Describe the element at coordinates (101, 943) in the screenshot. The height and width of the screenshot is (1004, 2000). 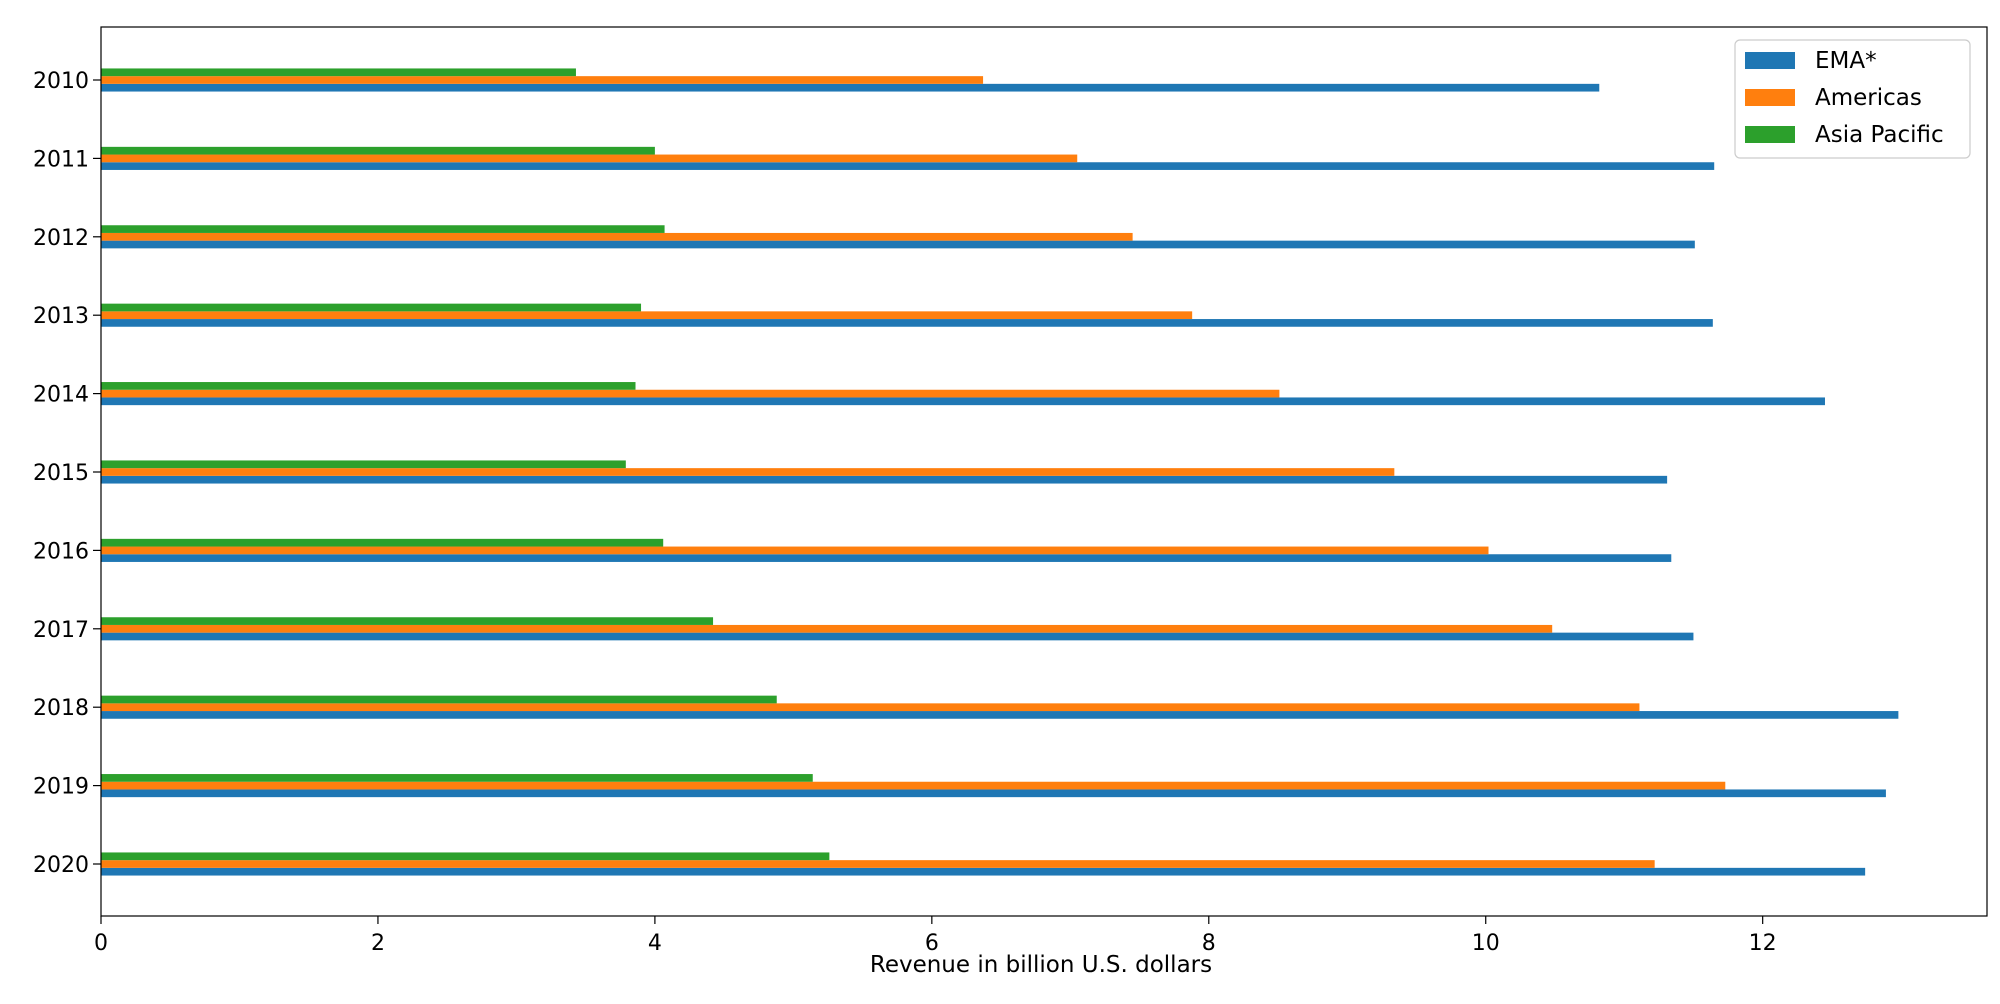
I see `x-tick-label: 0` at that location.